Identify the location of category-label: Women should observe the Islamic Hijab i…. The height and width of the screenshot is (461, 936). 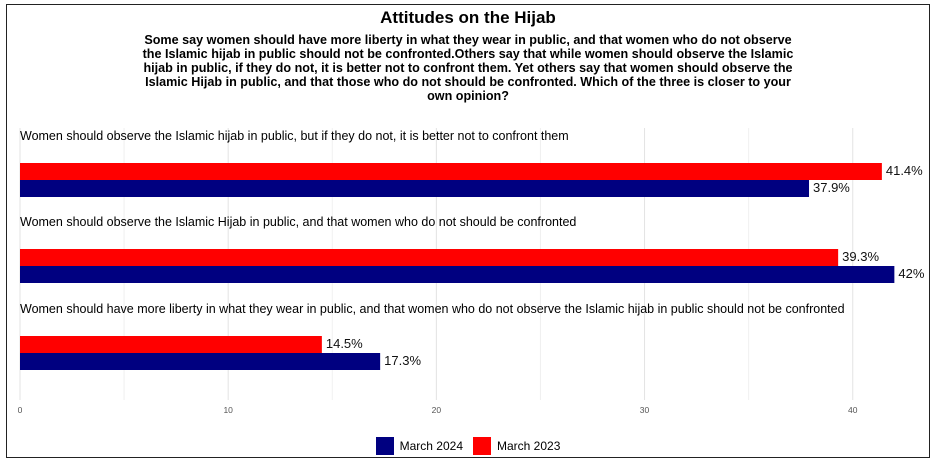
(298, 222).